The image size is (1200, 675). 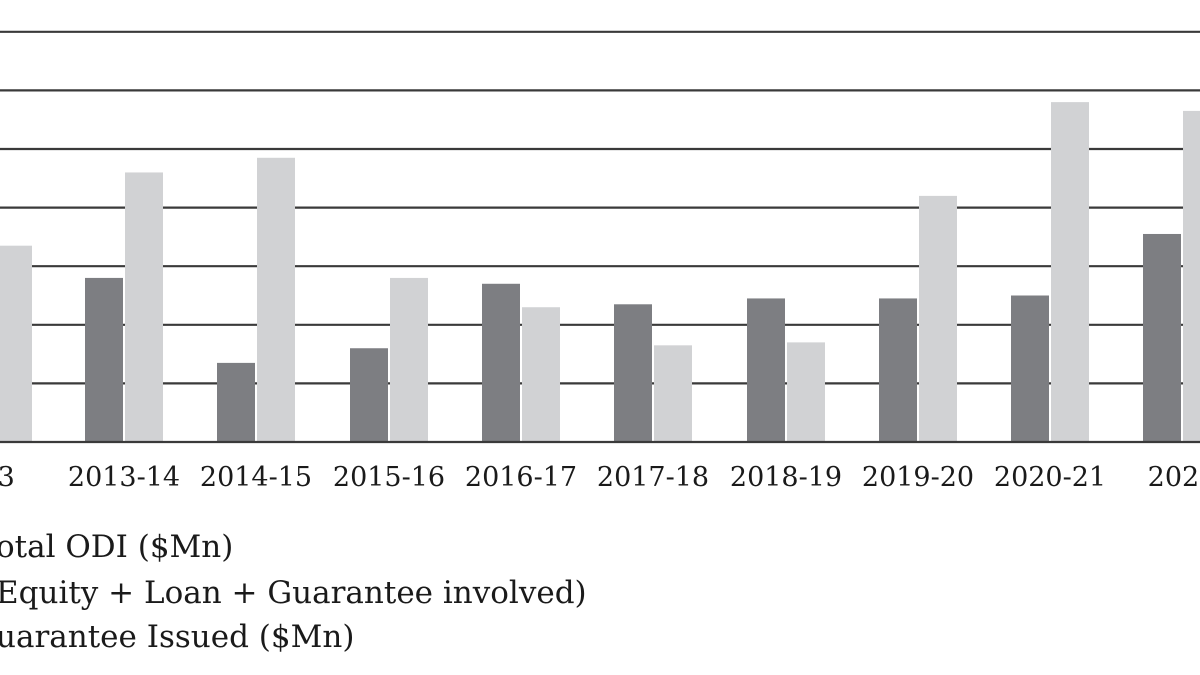 What do you see at coordinates (653, 477) in the screenshot?
I see `x-tick-label: 2017-18` at bounding box center [653, 477].